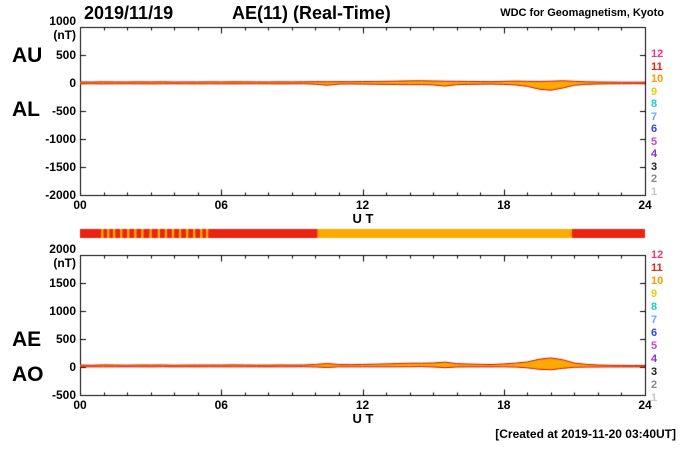 This screenshot has width=700, height=450. I want to click on plot-date: 2019/11/19, so click(129, 13).